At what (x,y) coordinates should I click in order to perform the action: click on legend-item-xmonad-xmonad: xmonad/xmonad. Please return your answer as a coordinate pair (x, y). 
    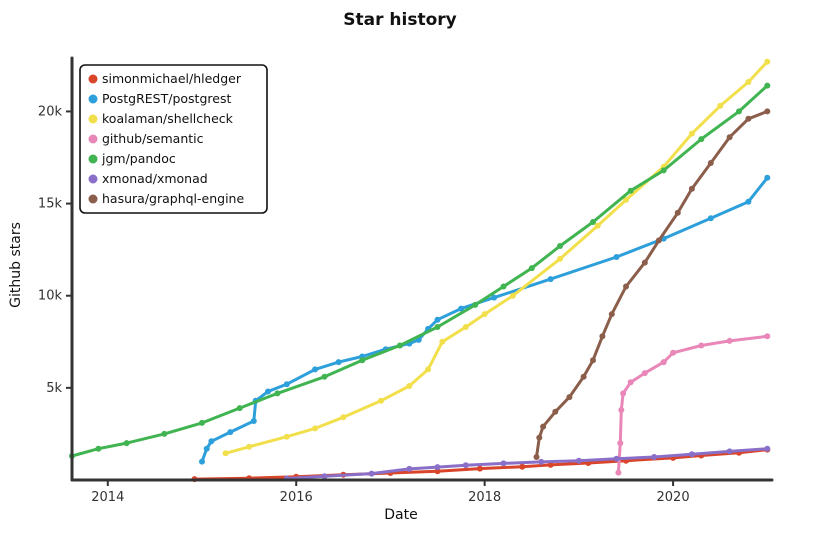
    Looking at the image, I should click on (148, 178).